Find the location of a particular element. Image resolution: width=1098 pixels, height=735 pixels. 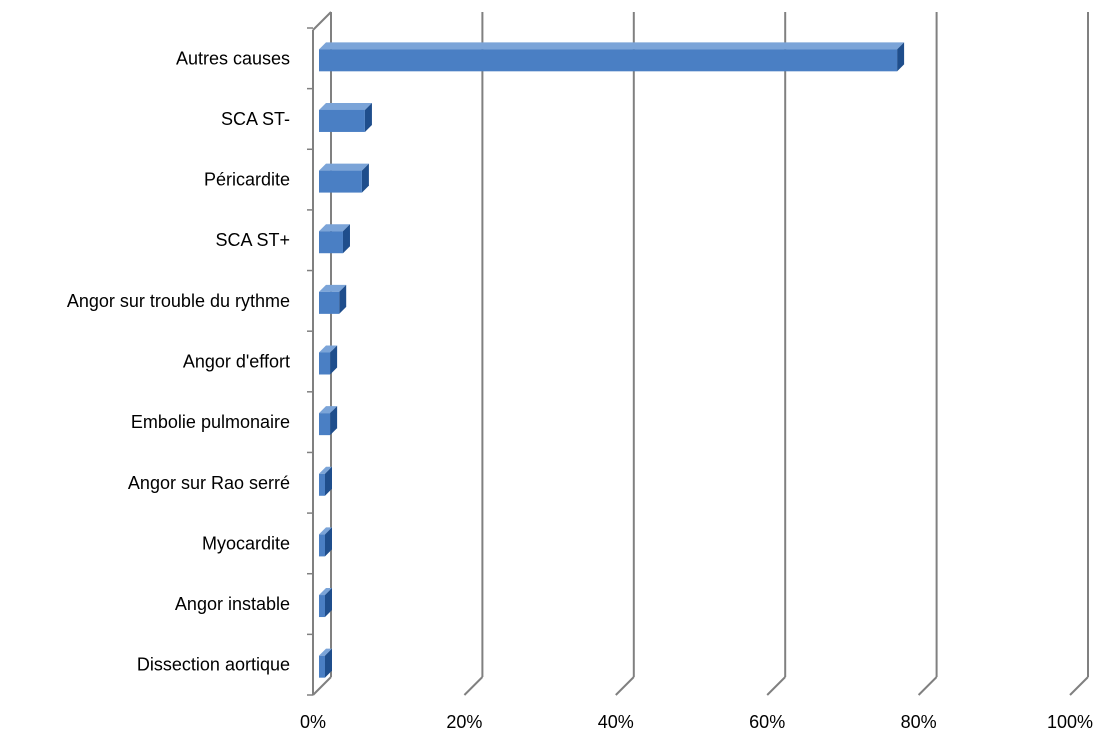

x-tick-label: 0% is located at coordinates (313, 722).